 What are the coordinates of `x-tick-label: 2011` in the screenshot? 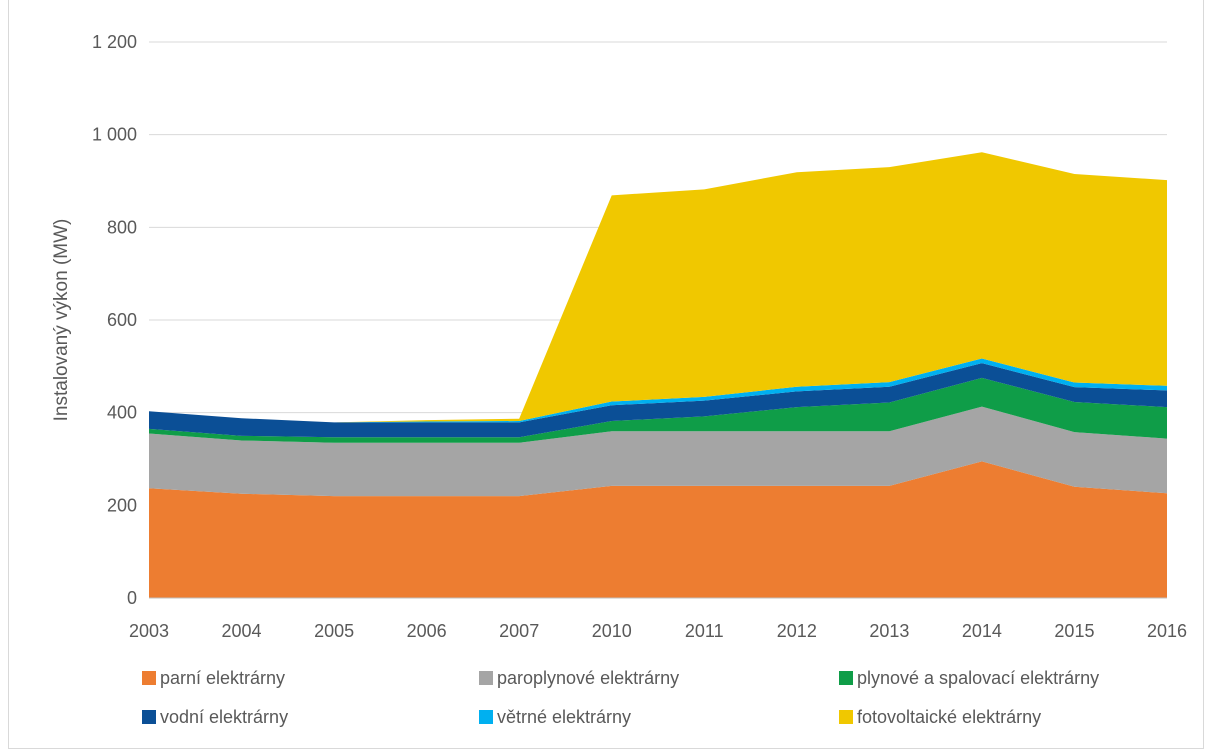 It's located at (704, 631).